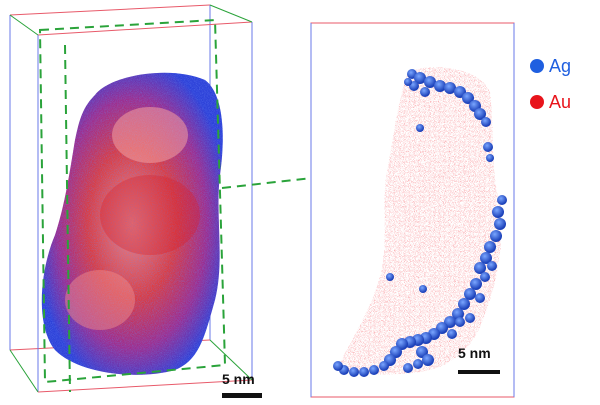  I want to click on au-marker-icon, so click(537, 102).